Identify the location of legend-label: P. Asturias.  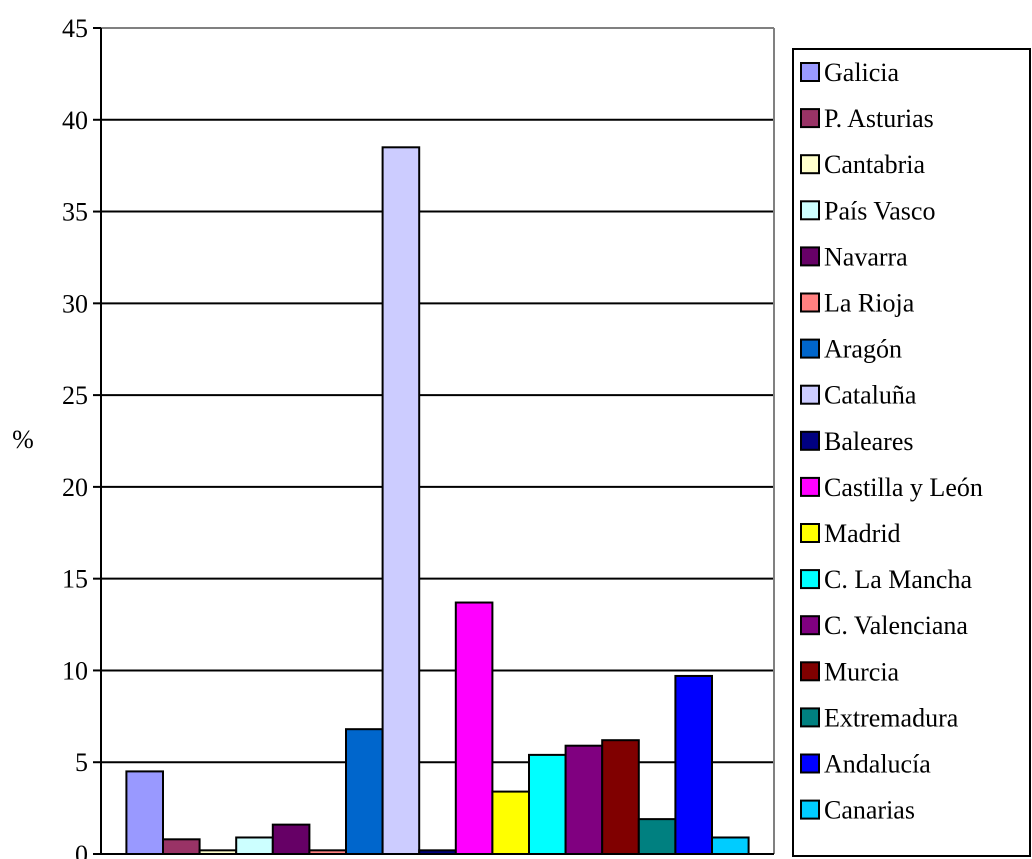
(879, 118).